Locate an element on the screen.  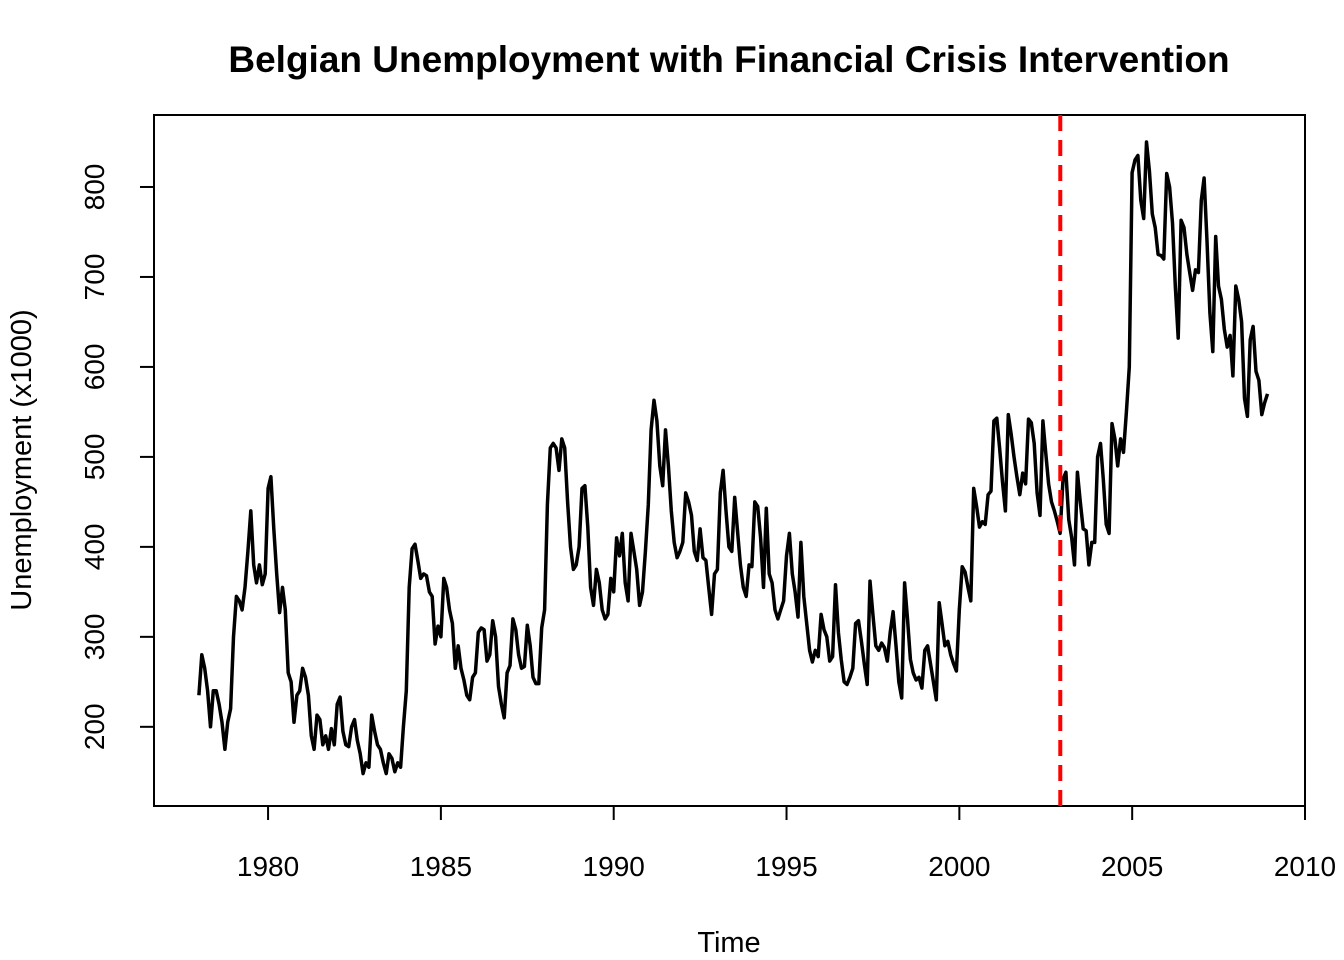
y-tick-label: 500 is located at coordinates (94, 457).